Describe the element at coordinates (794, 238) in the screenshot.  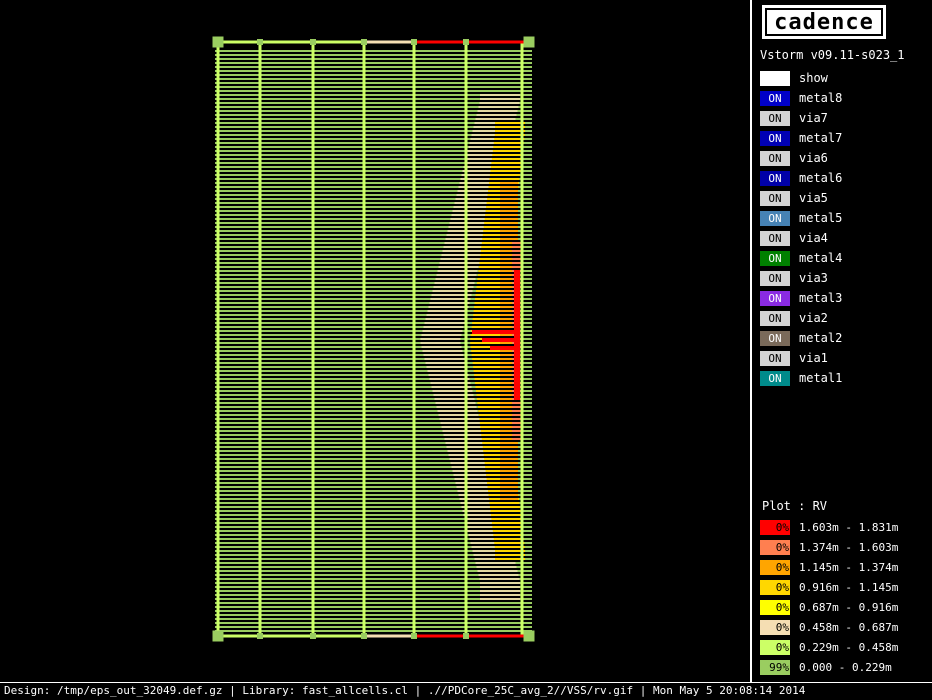
I see `layer-row-via4: ON via4` at that location.